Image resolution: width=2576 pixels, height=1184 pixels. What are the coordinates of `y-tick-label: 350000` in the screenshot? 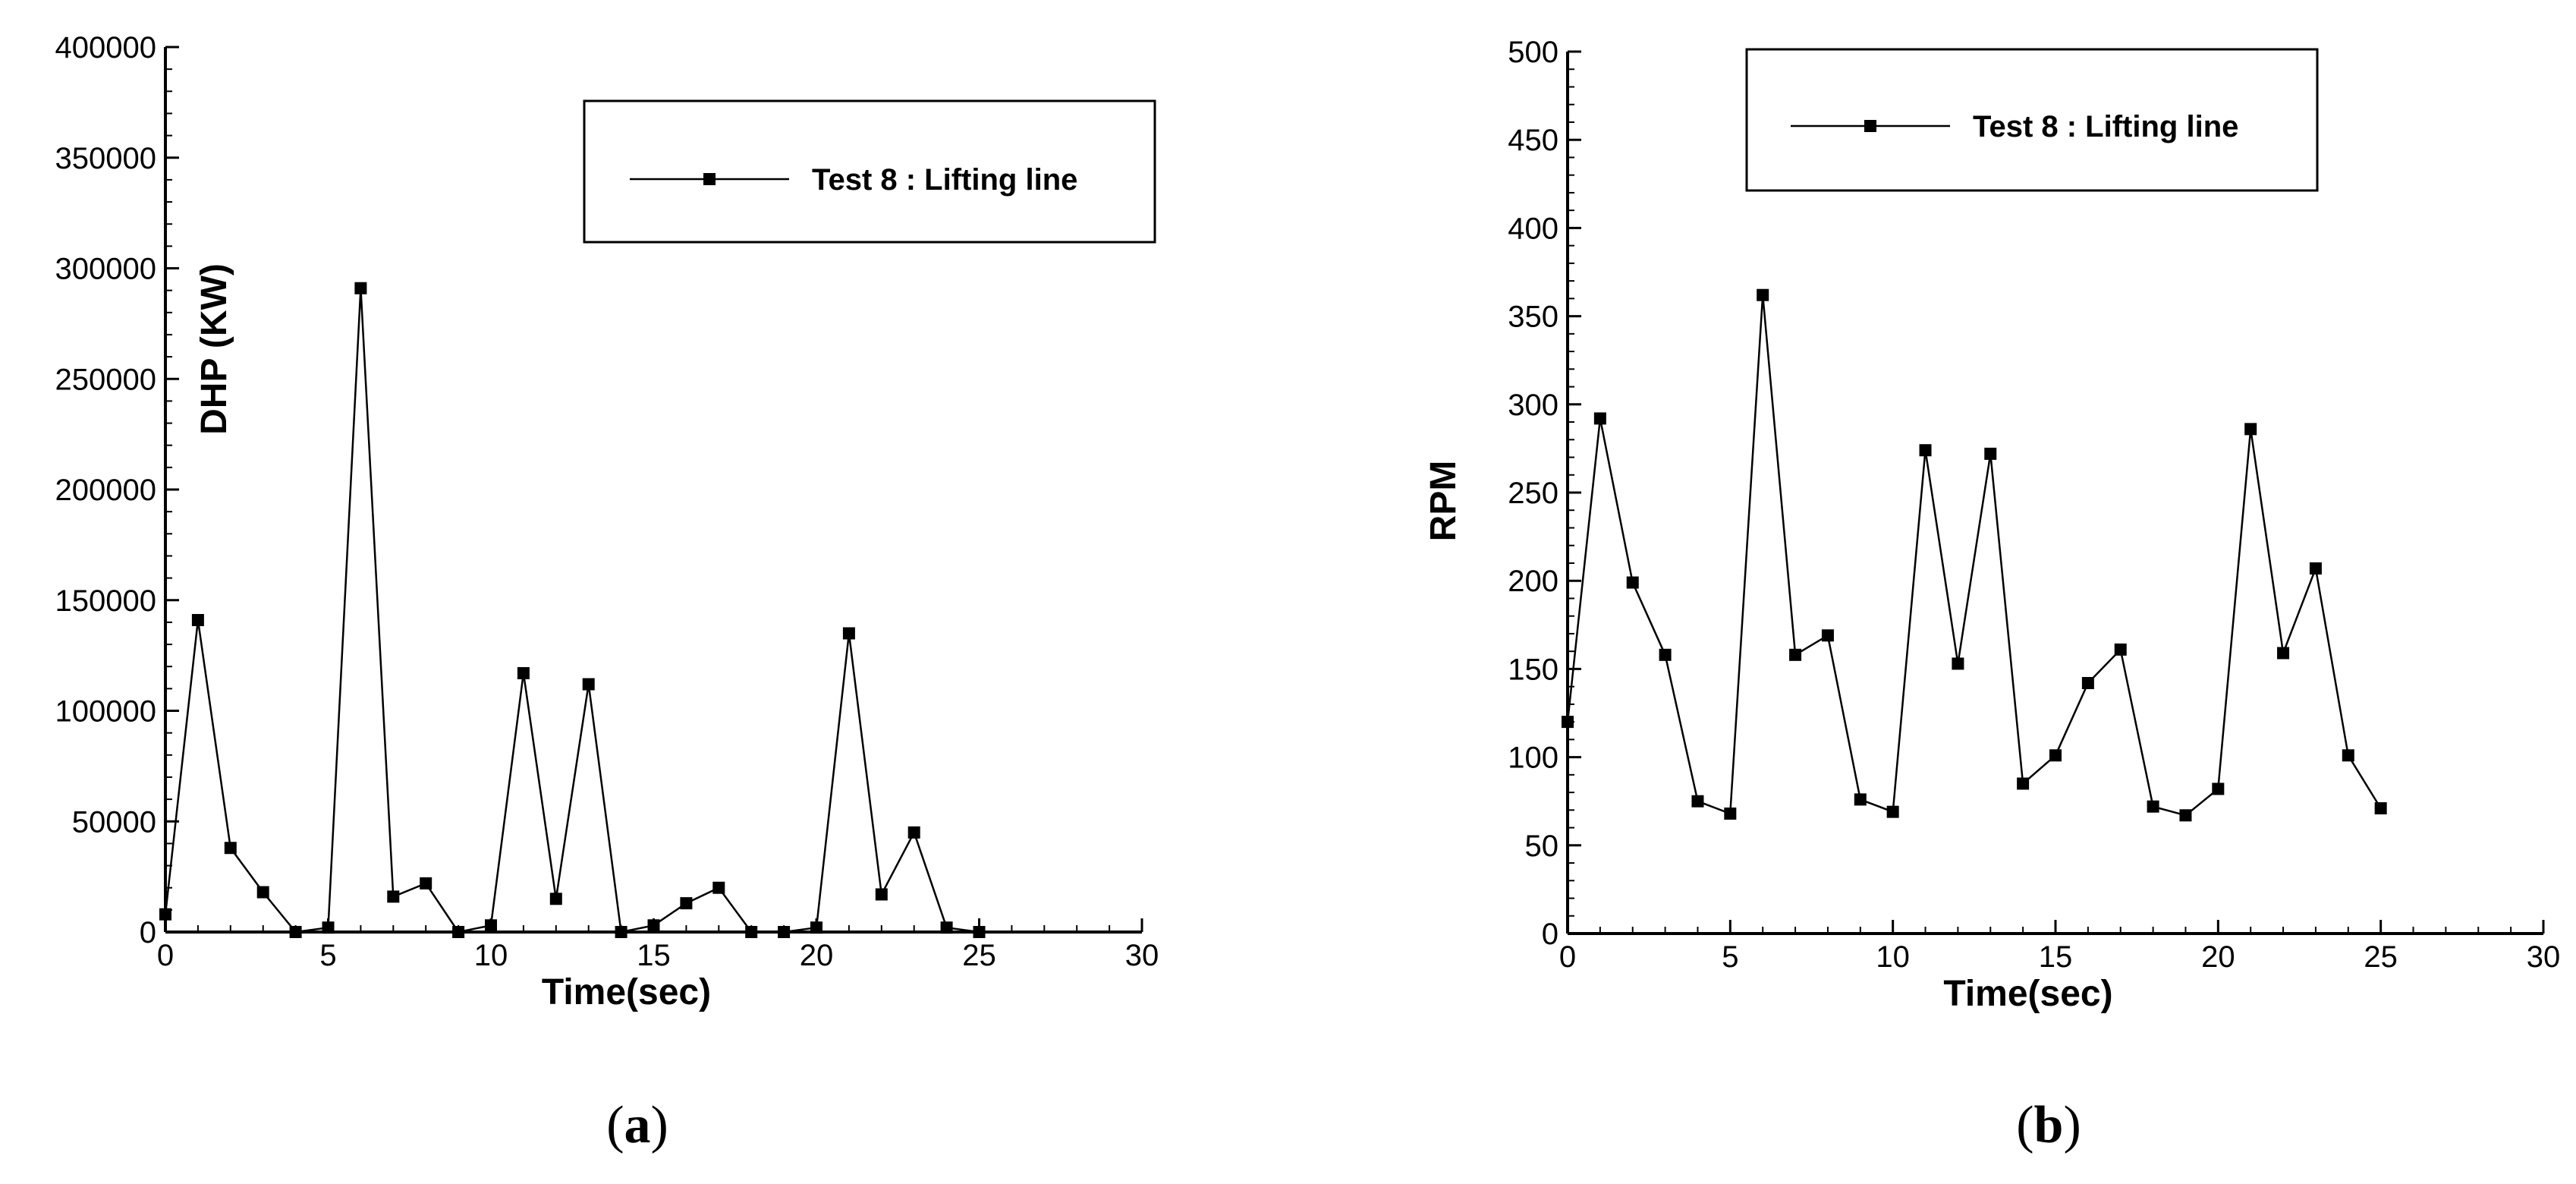 It's located at (105, 158).